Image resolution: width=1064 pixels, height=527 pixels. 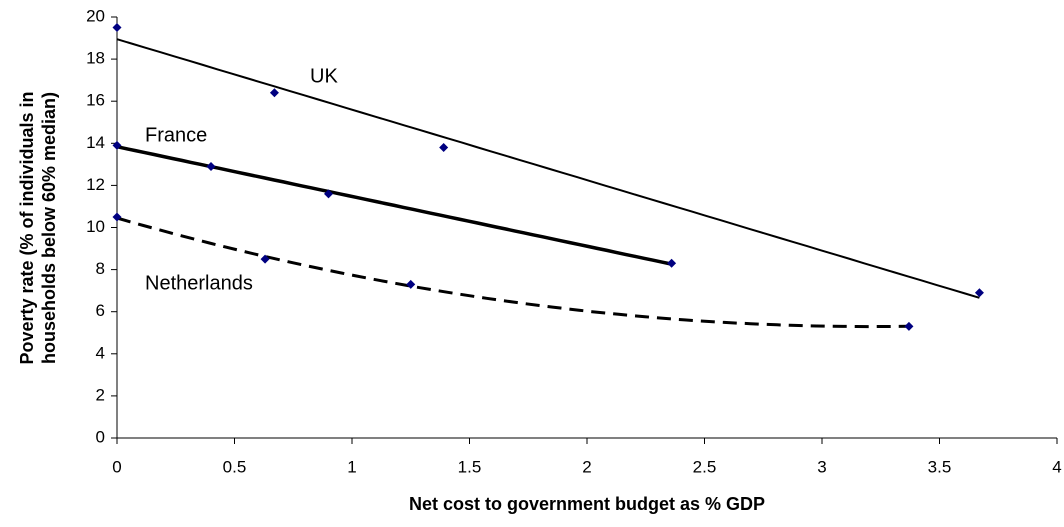 I want to click on x-tick-label: 1.5, so click(x=470, y=466).